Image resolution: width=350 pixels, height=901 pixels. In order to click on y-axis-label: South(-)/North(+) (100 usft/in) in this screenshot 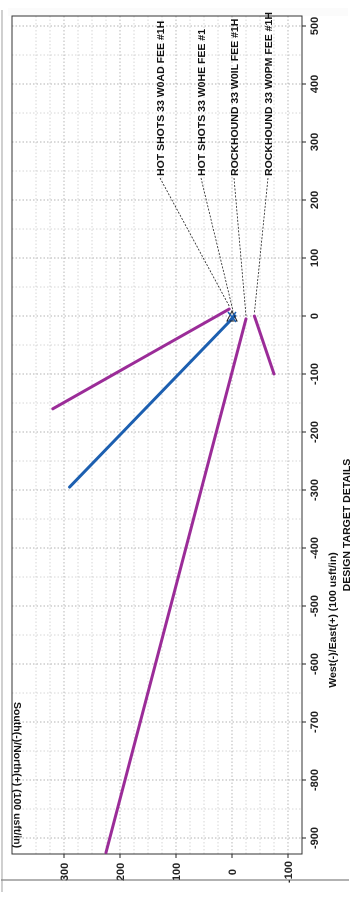, I will do `click(17, 775)`.